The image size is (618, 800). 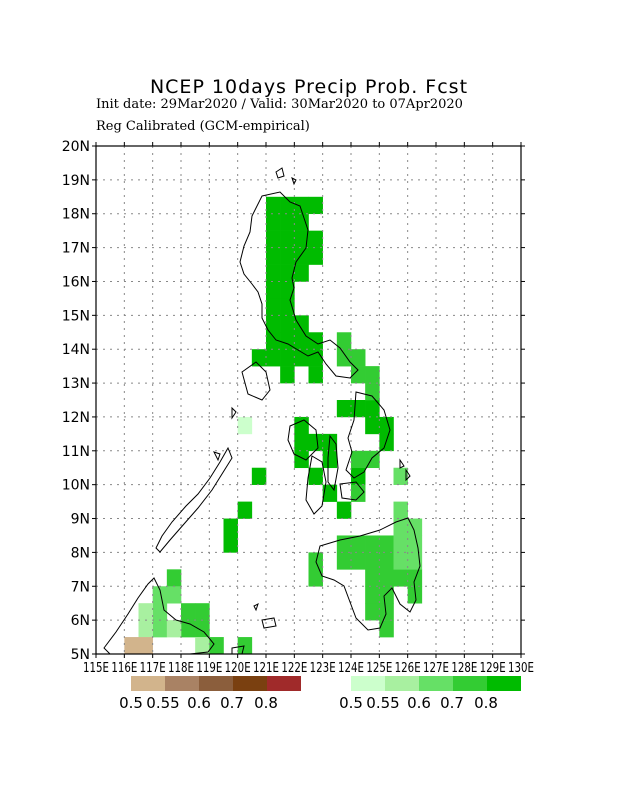 What do you see at coordinates (153, 668) in the screenshot?
I see `x-tick-label: 117E` at bounding box center [153, 668].